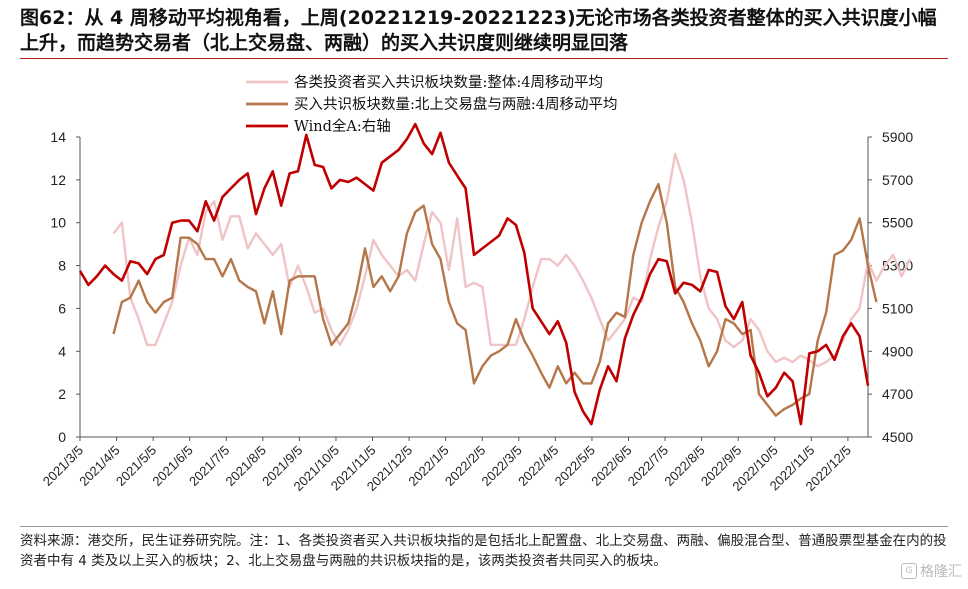 The width and height of the screenshot is (968, 589). Describe the element at coordinates (484, 526) in the screenshot. I see `source-divider` at that location.